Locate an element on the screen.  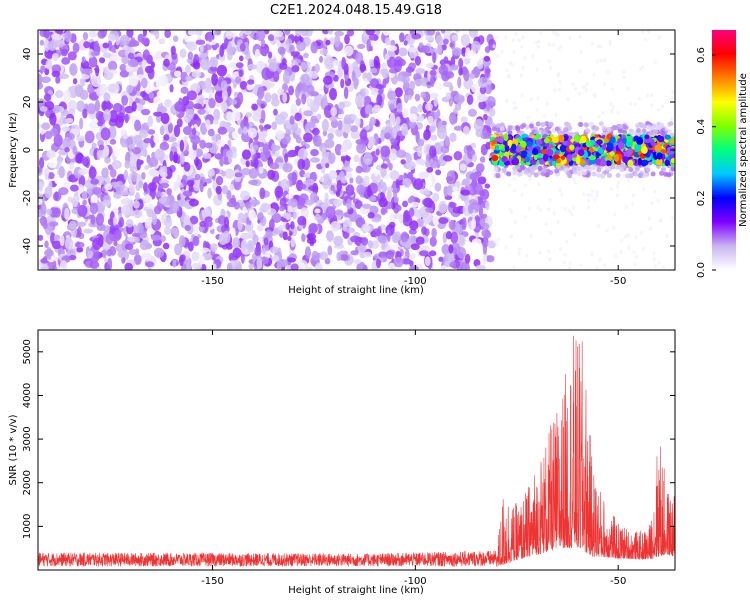
colorbar-tick-label: 0.6 is located at coordinates (701, 55).